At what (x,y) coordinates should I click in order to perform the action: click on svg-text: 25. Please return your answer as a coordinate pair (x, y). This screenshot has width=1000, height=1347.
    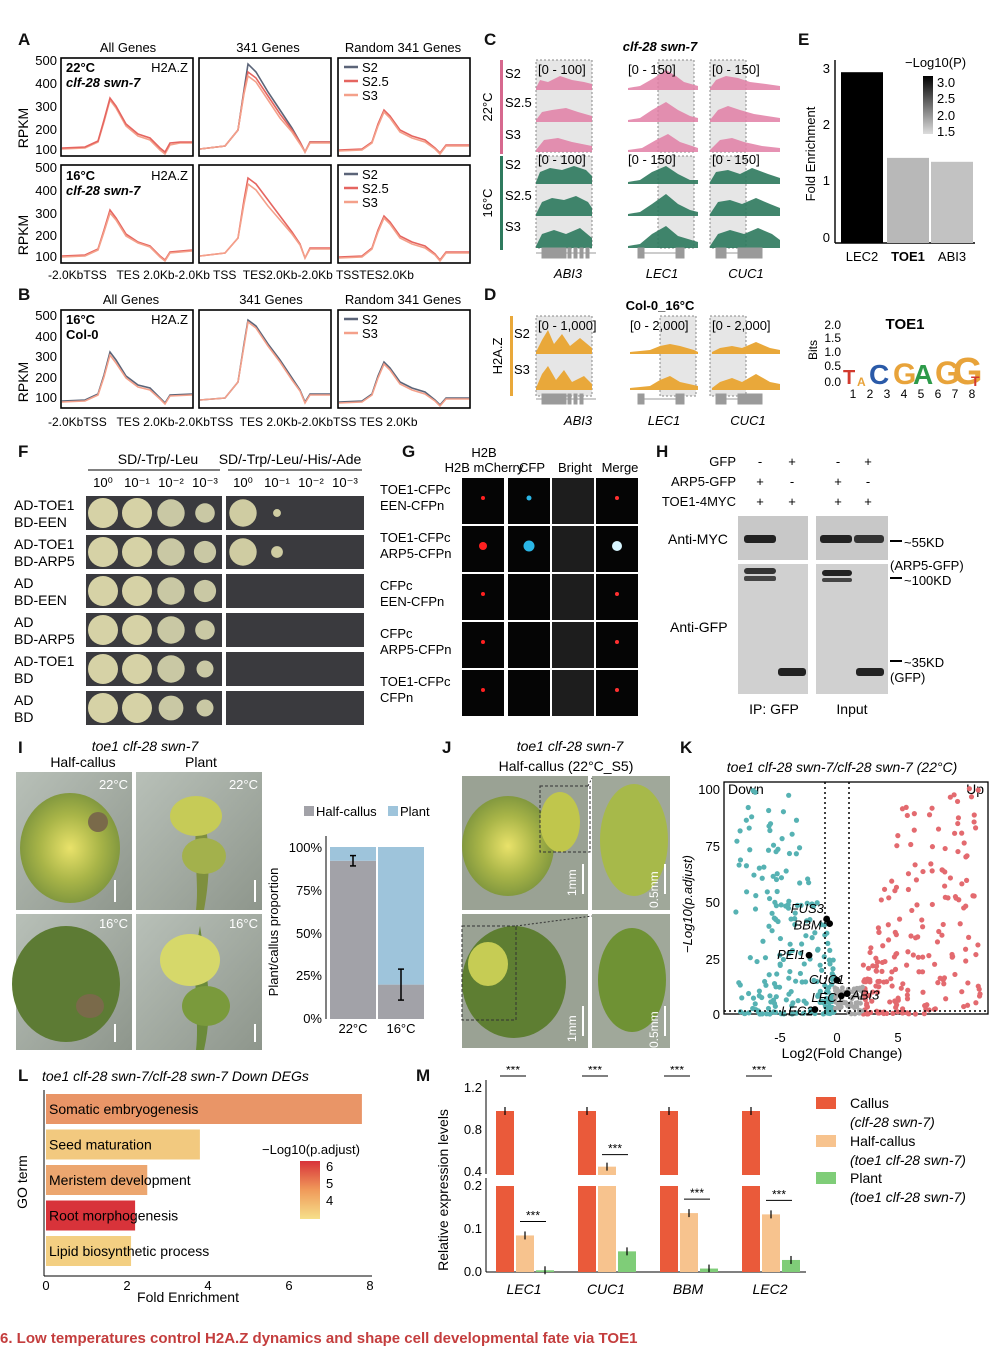
    Looking at the image, I should click on (713, 959).